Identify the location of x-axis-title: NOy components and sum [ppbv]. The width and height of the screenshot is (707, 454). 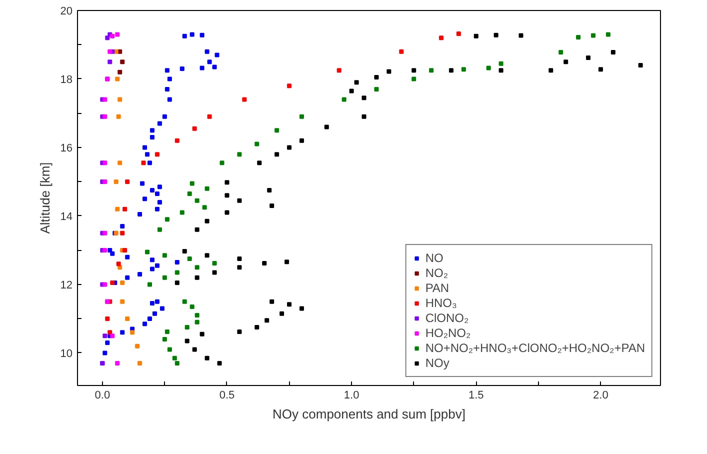
(369, 414).